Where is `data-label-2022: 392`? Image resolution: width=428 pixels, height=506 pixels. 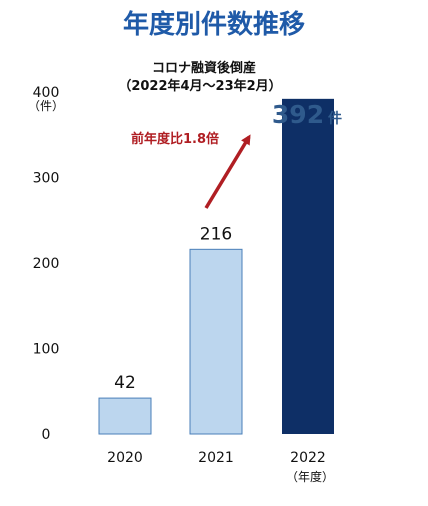 data-label-2022: 392 is located at coordinates (298, 114).